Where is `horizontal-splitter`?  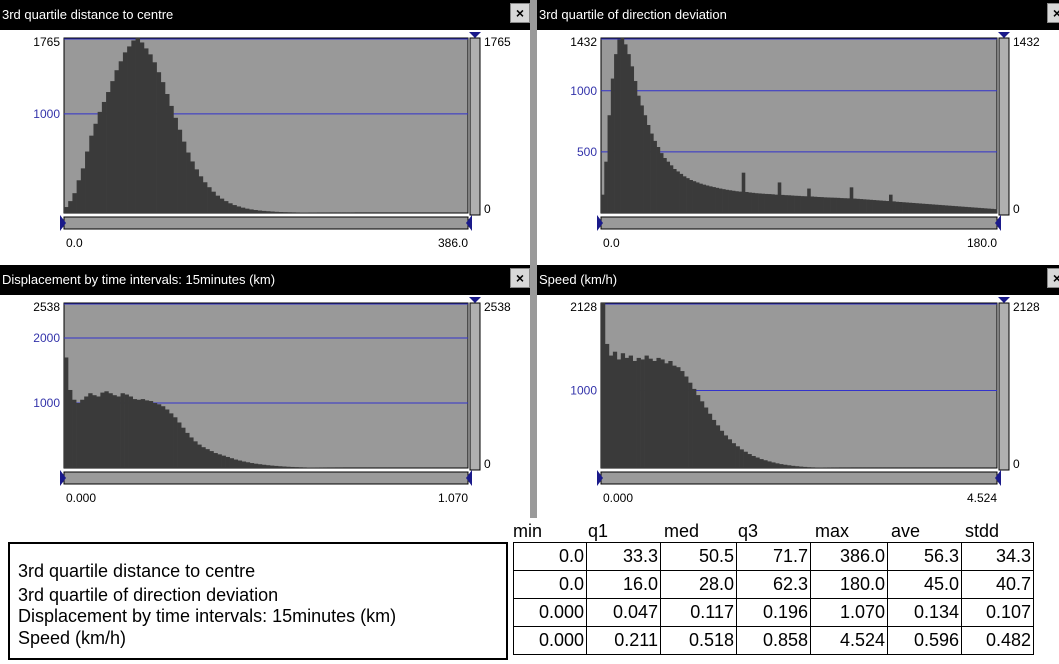
horizontal-splitter is located at coordinates (265, 258).